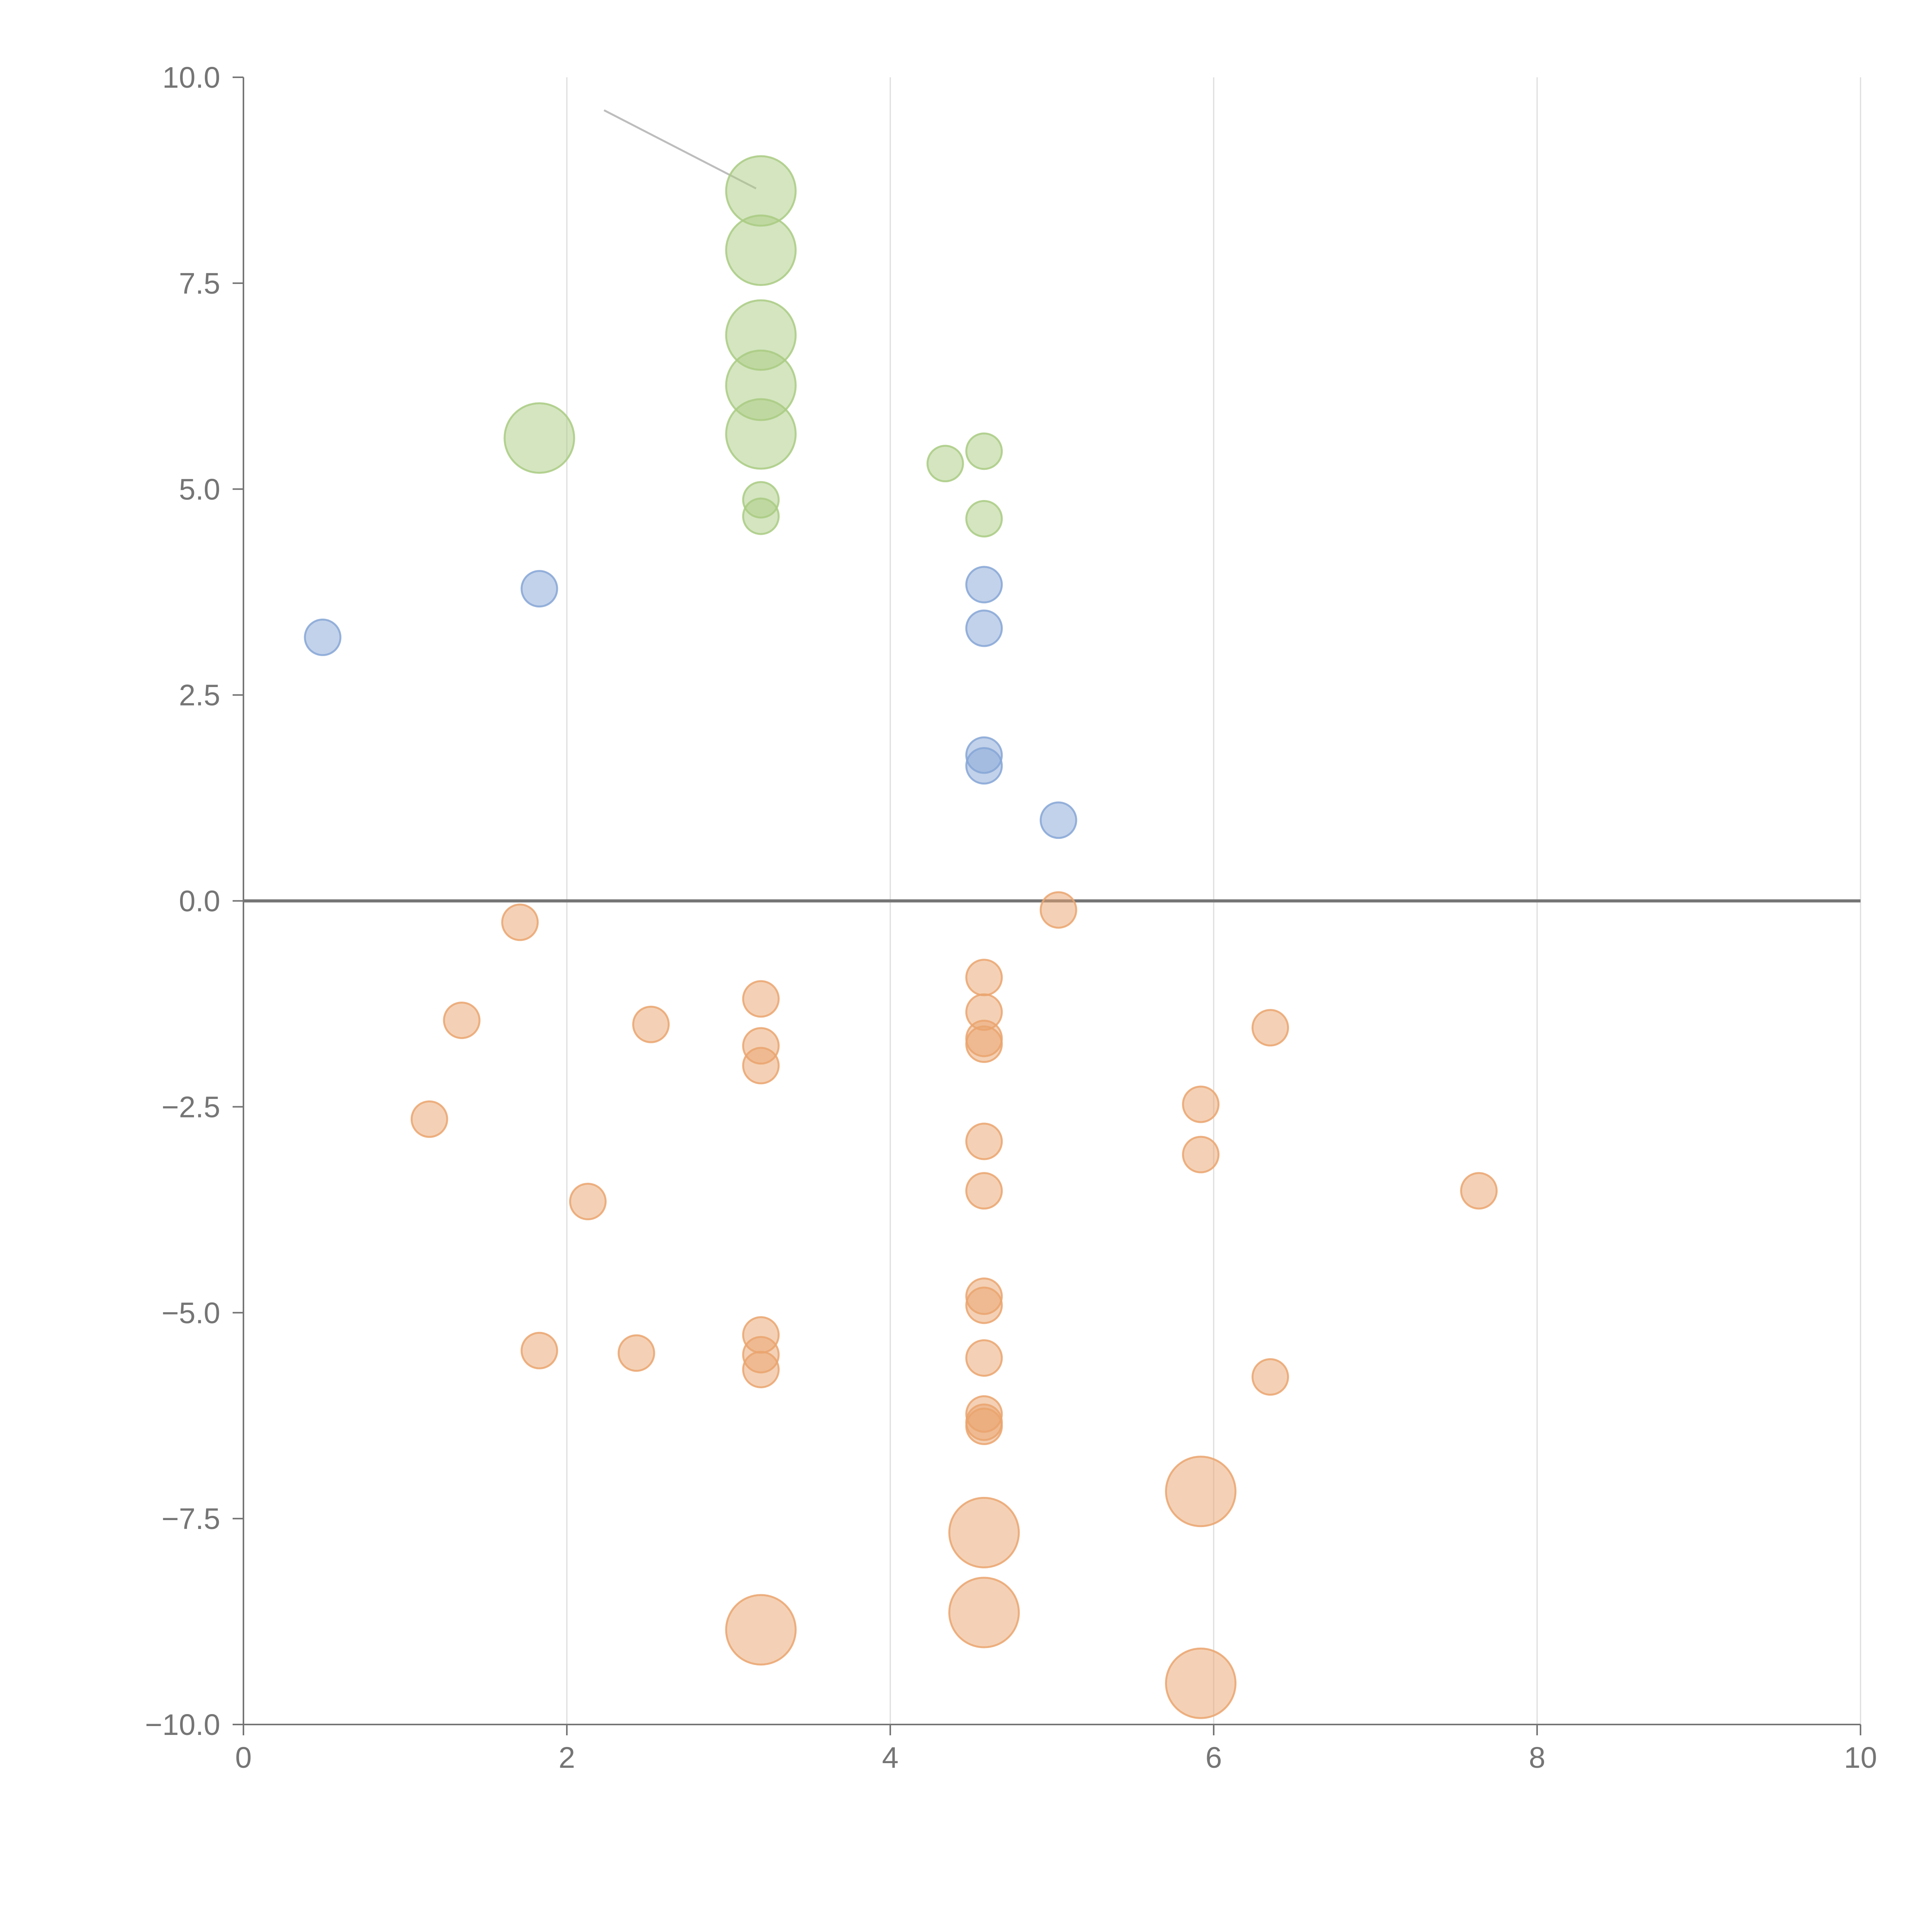 The height and width of the screenshot is (1932, 1932). Describe the element at coordinates (191, 1107) in the screenshot. I see `y-tick-label: −2.5` at that location.